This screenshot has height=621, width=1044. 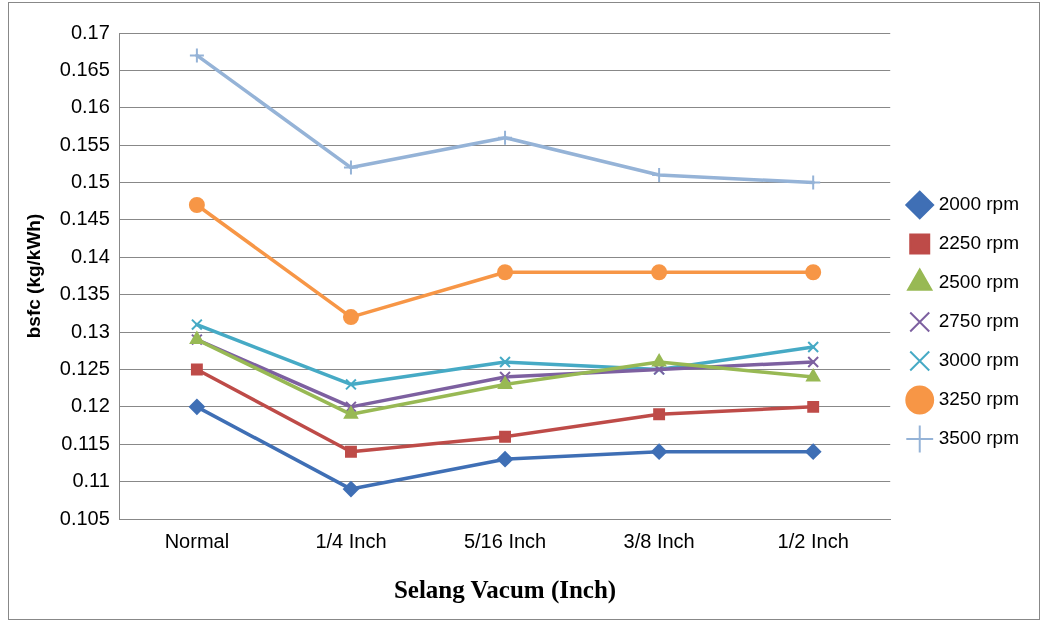 I want to click on legend-label: 3250 rpm, so click(x=979, y=399).